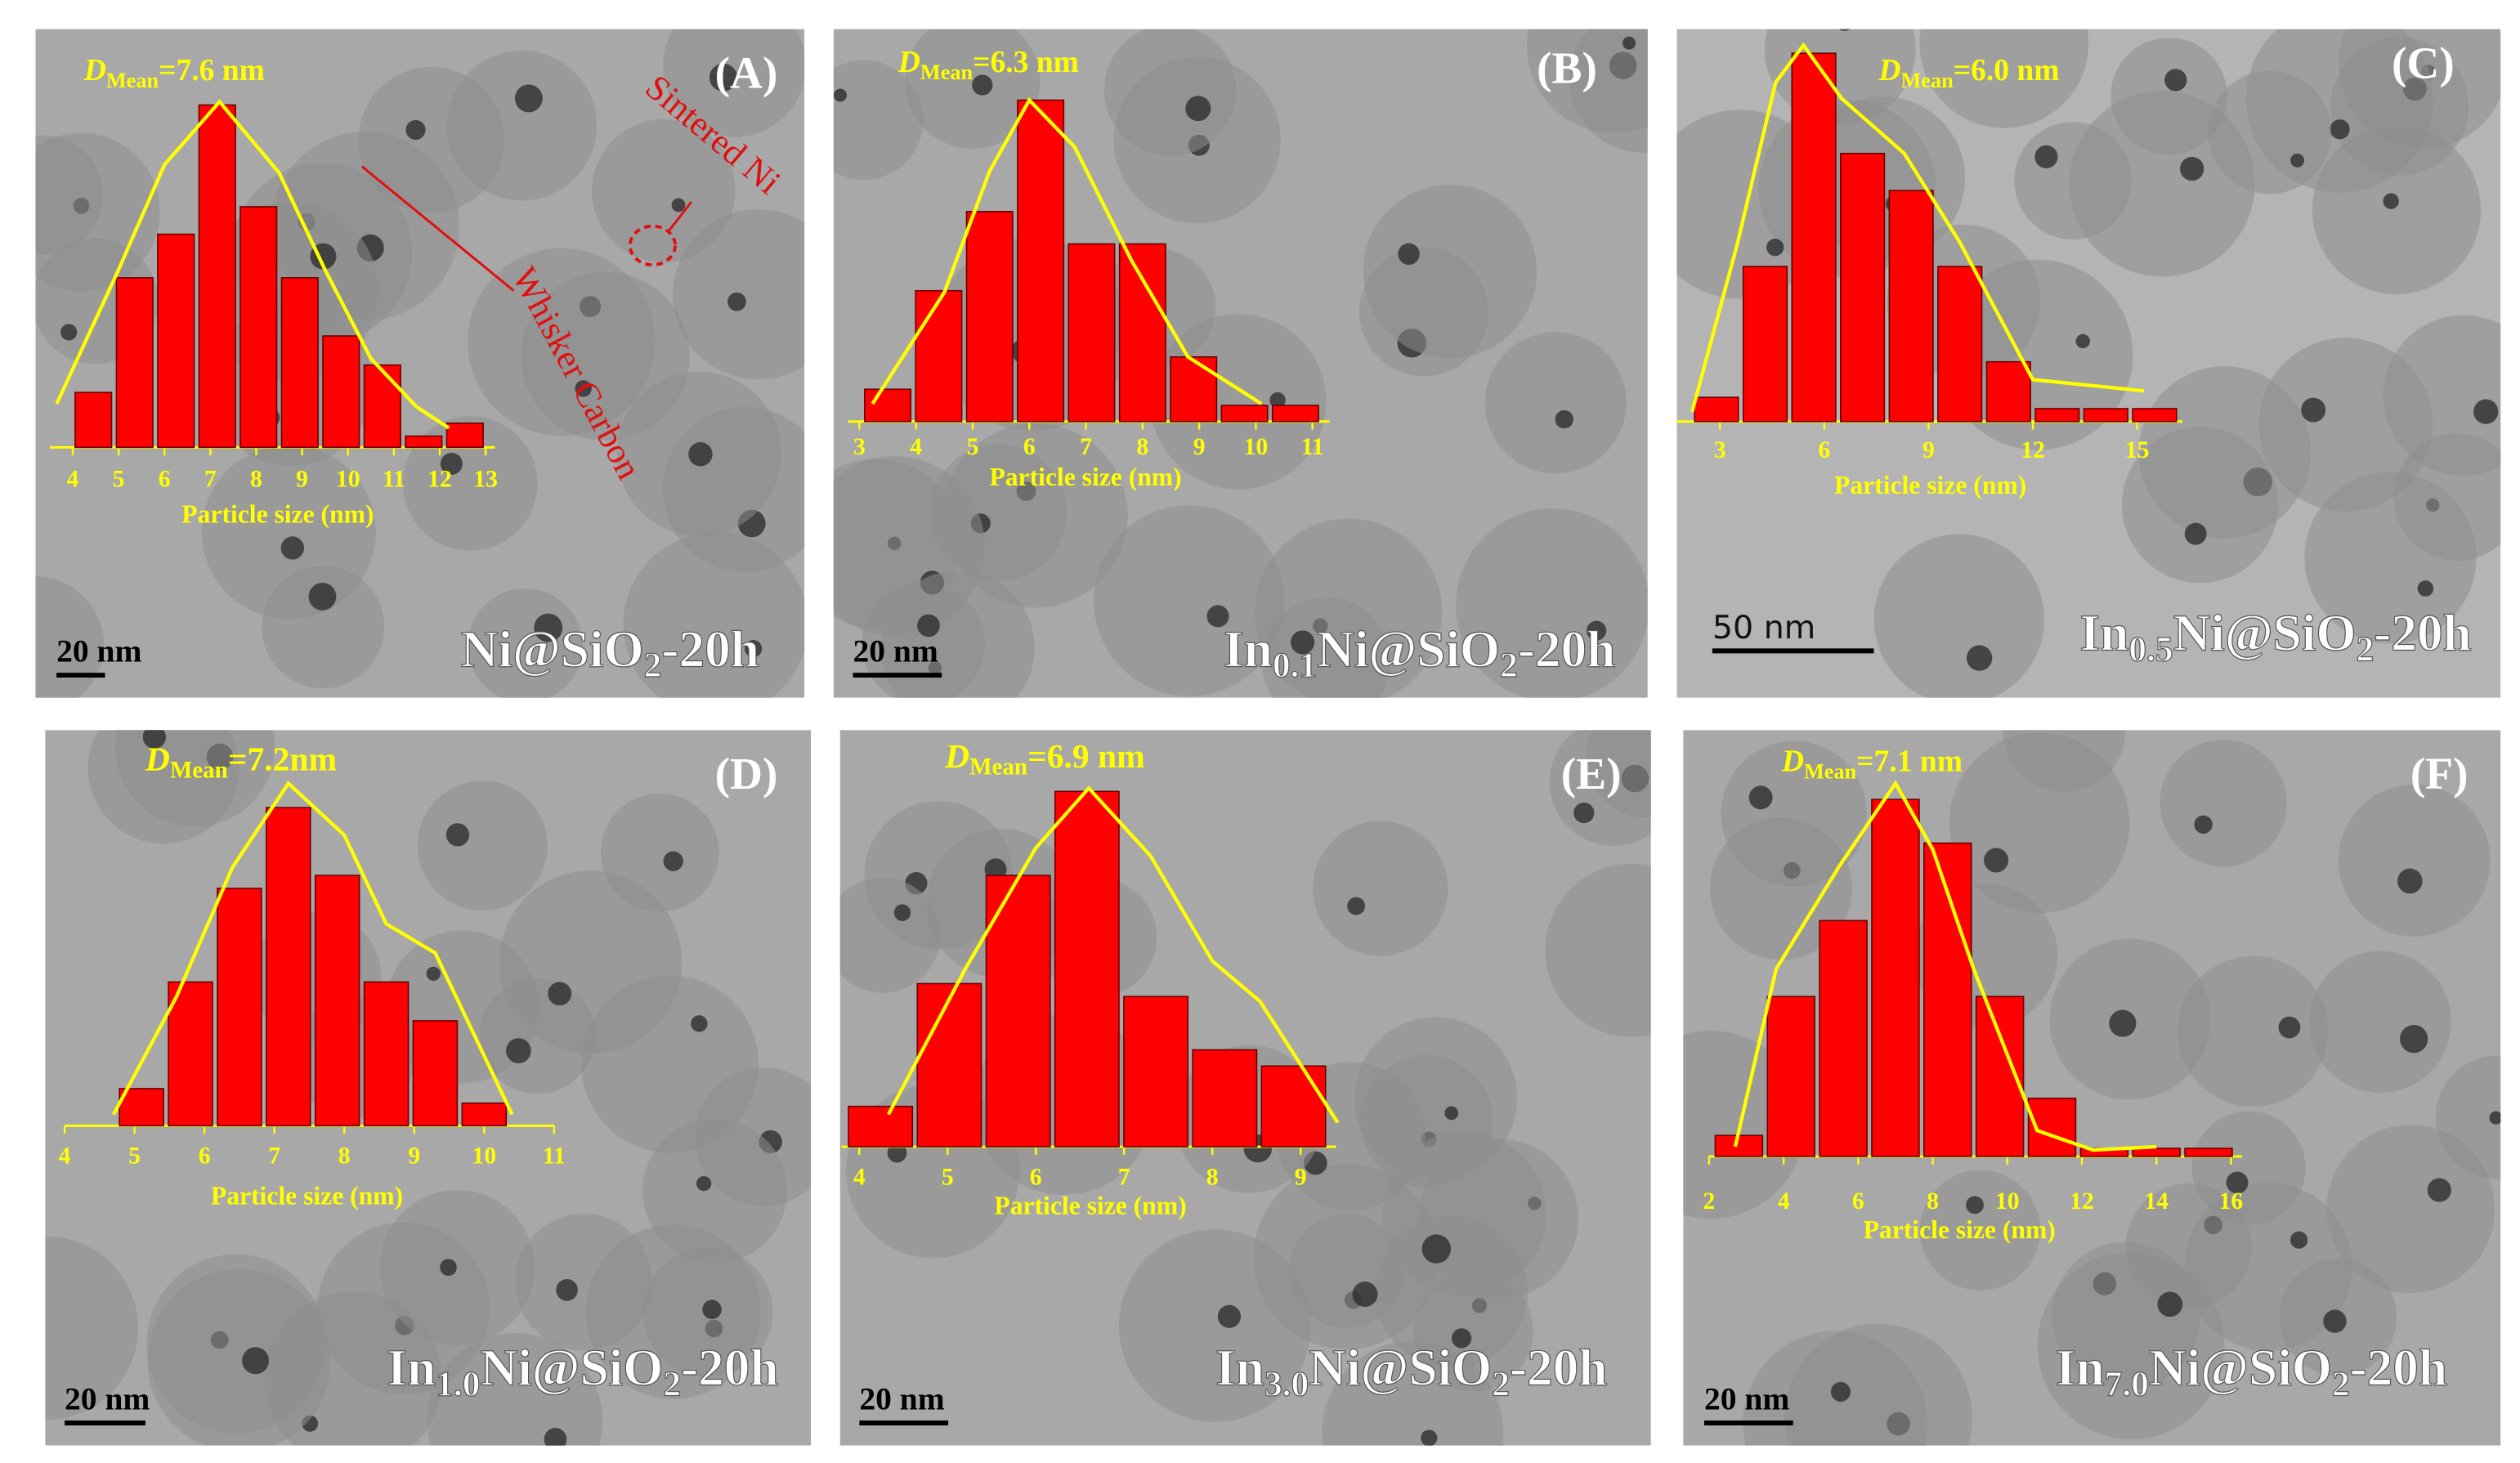 Image resolution: width=2520 pixels, height=1463 pixels. What do you see at coordinates (554, 1157) in the screenshot?
I see `x-tick-label: 11` at bounding box center [554, 1157].